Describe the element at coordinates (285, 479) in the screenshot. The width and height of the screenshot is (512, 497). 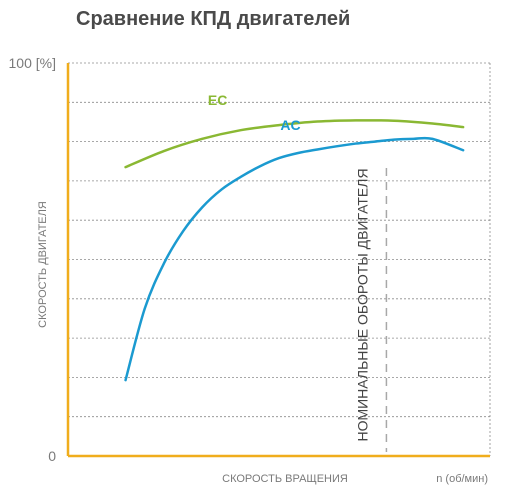
I see `x-axis-label: СКОРОСТЬ ВРАЩЕНИЯ` at that location.